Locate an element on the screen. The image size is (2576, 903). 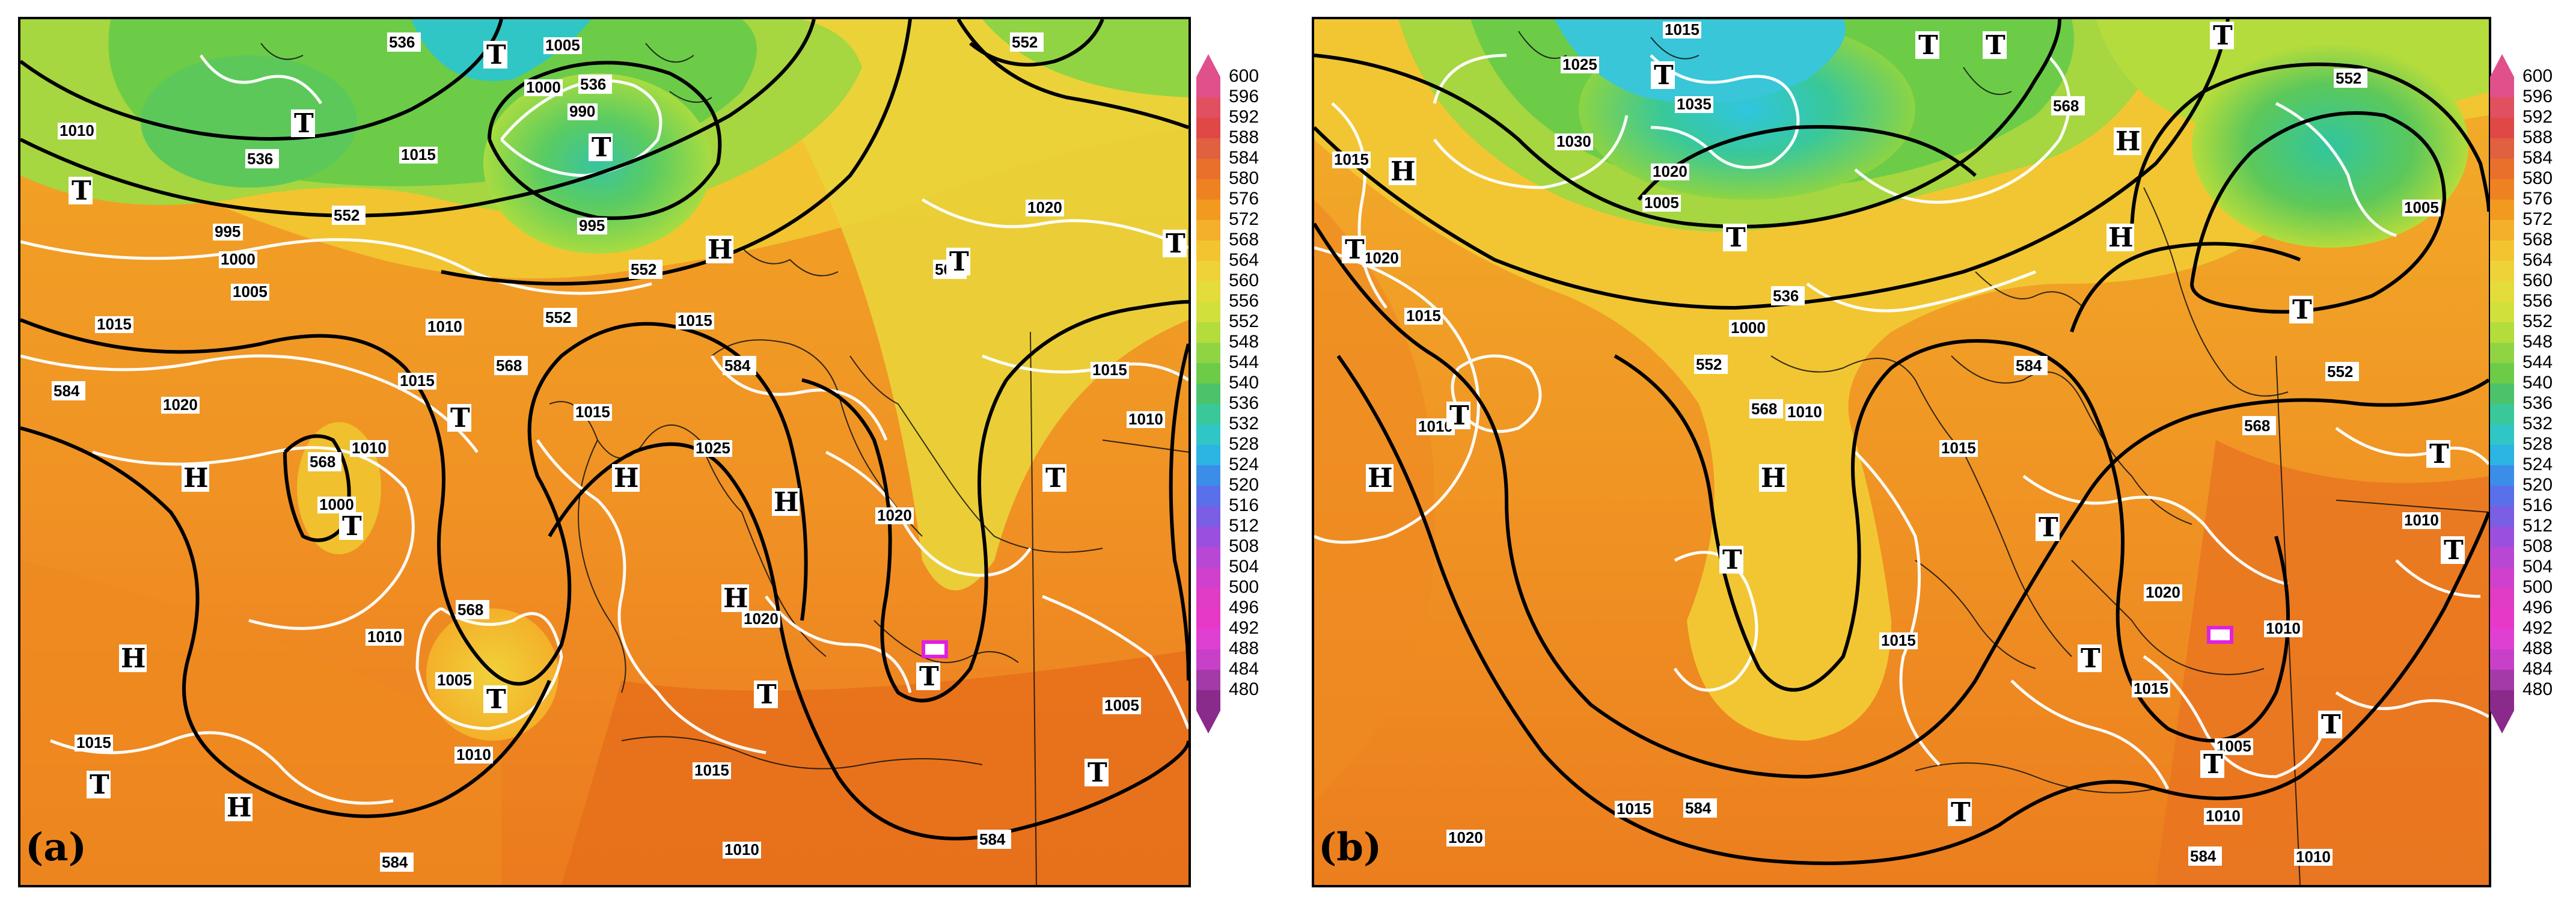
svg-text: 536 is located at coordinates (260, 159).